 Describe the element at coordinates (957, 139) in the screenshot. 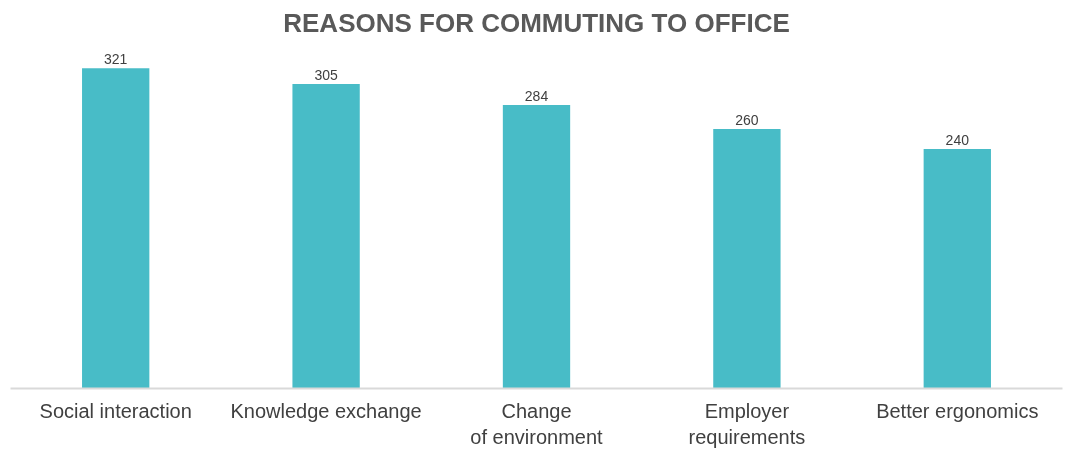

I see `data-label: 240` at that location.